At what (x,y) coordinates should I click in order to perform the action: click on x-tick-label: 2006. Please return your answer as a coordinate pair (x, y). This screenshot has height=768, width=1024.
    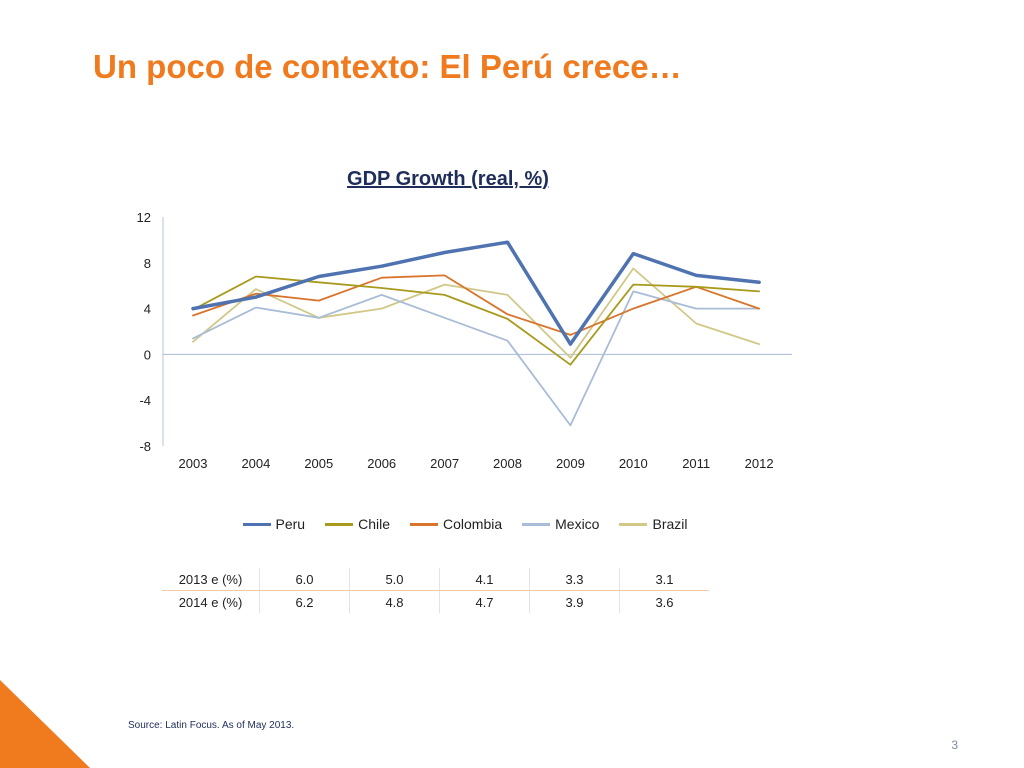
    Looking at the image, I should click on (381, 463).